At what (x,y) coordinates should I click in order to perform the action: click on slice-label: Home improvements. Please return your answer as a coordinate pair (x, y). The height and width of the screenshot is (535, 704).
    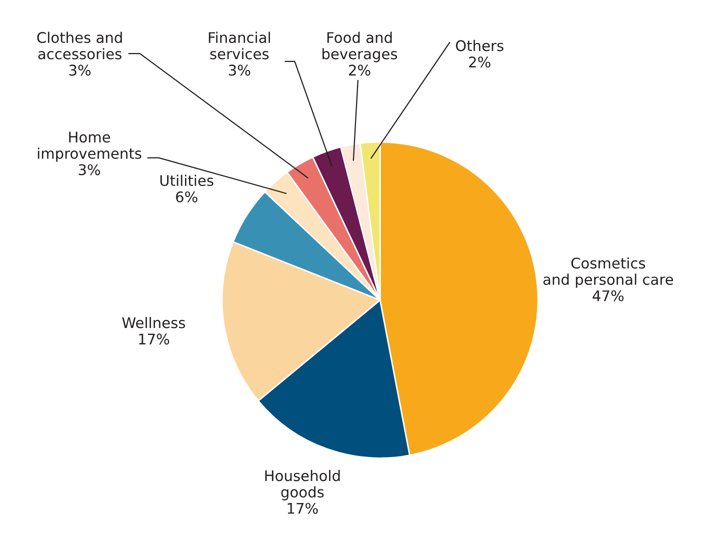
    Looking at the image, I should click on (90, 147).